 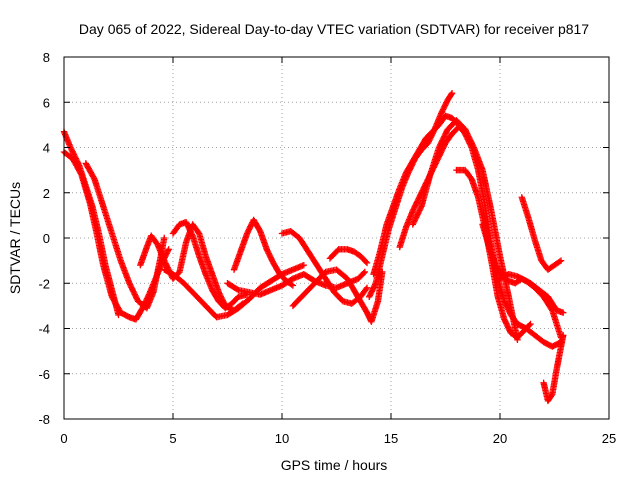 What do you see at coordinates (172, 438) in the screenshot?
I see `x-tick-label: 5` at bounding box center [172, 438].